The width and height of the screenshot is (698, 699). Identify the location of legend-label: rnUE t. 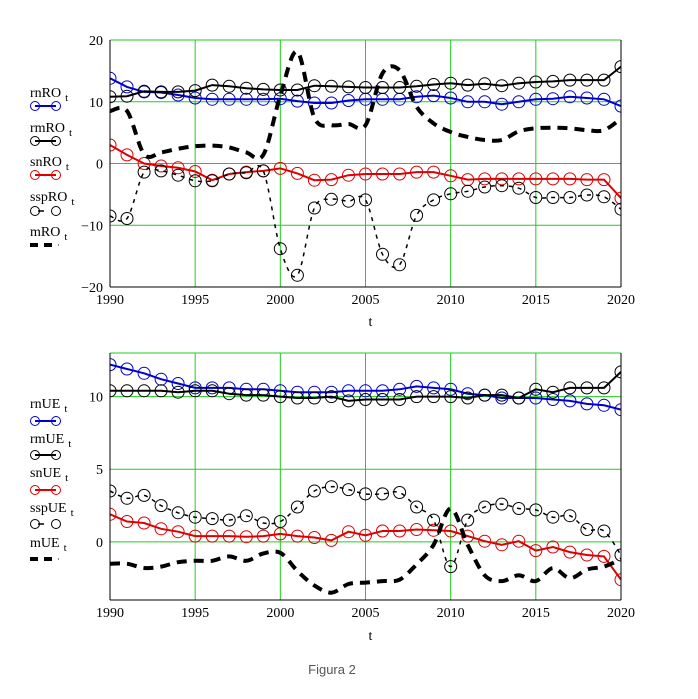
(48, 406).